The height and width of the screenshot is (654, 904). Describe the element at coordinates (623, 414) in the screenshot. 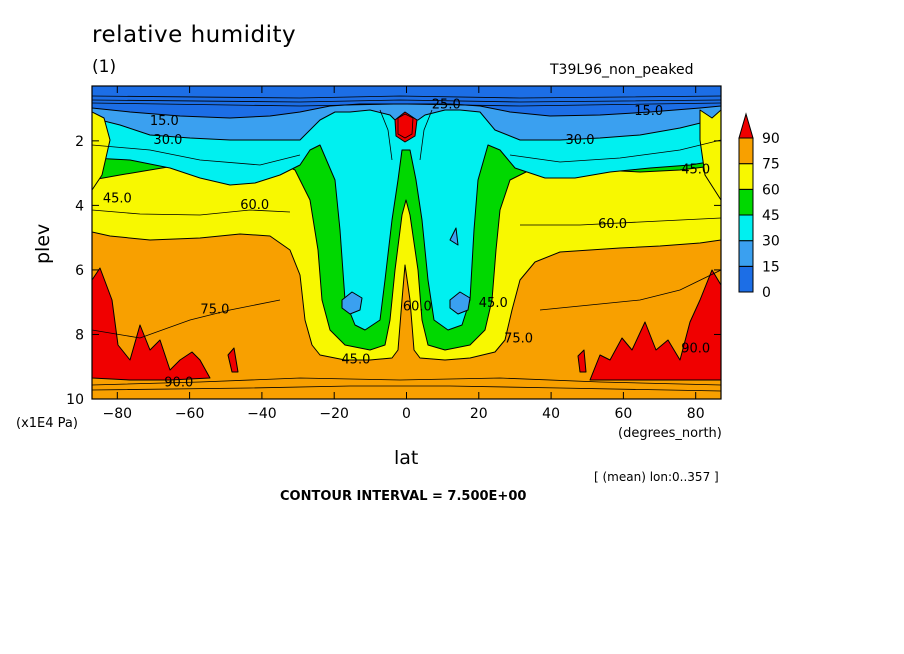

I see `x-tick-label: 60` at that location.